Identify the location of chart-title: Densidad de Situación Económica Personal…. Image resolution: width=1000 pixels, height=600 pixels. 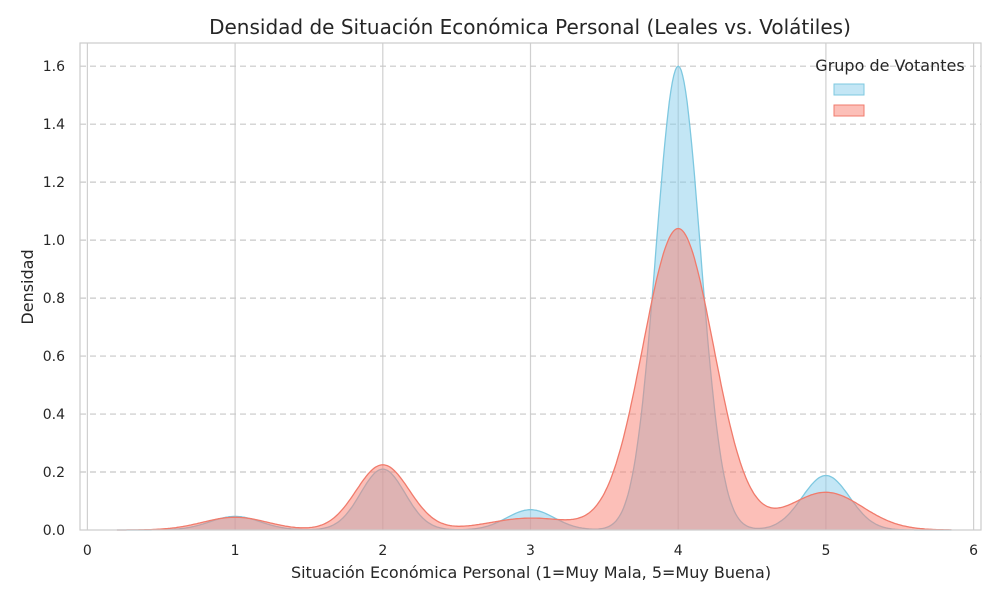
(530, 27).